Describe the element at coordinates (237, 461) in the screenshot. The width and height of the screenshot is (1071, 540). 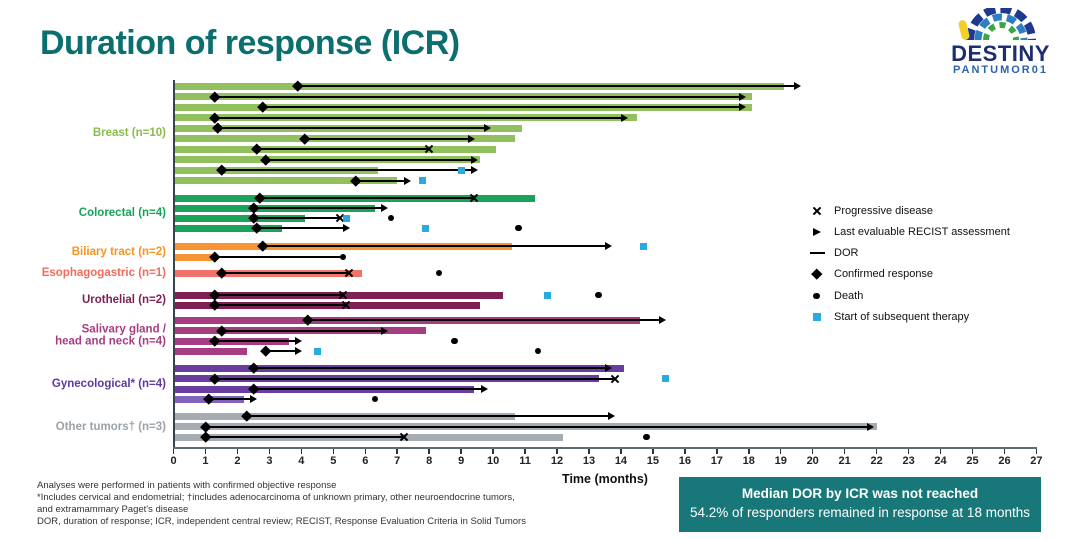
I see `x-axis-tick-label: 2` at that location.